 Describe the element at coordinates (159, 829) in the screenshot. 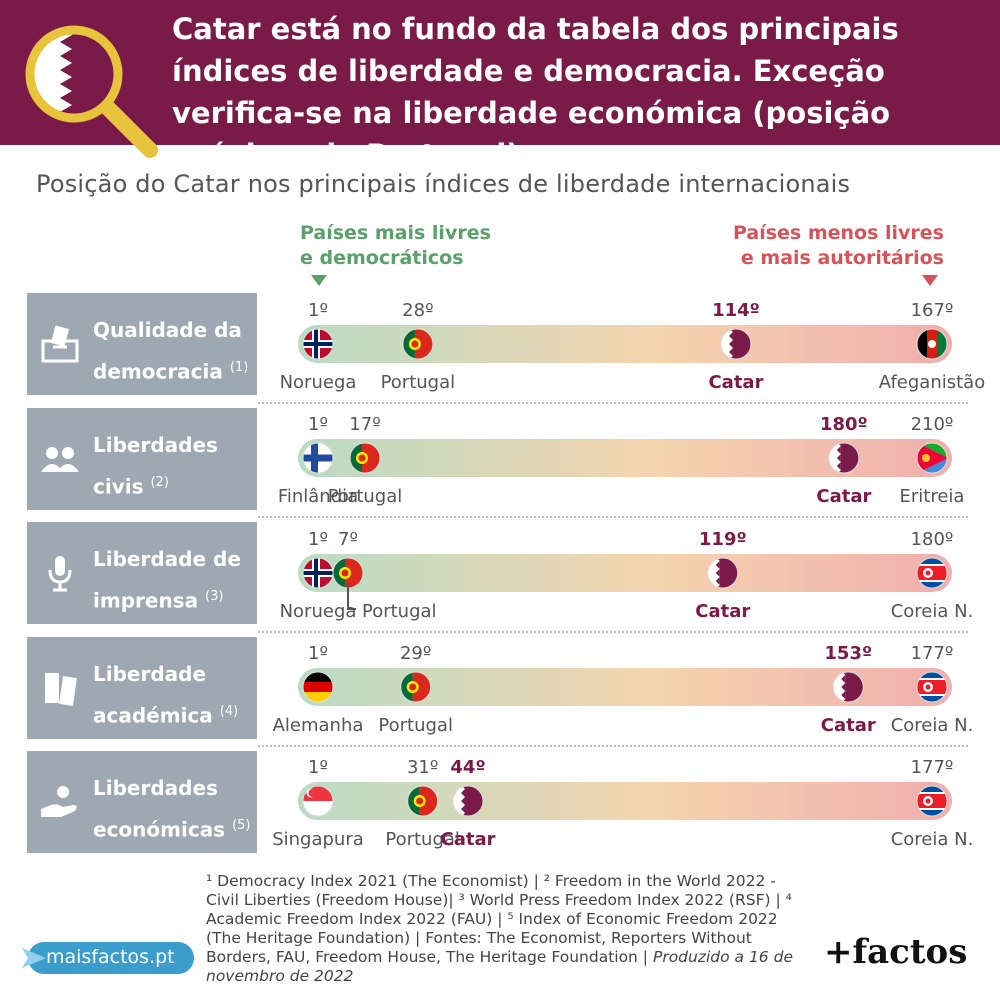

I see `row-label-line2: económicas` at that location.